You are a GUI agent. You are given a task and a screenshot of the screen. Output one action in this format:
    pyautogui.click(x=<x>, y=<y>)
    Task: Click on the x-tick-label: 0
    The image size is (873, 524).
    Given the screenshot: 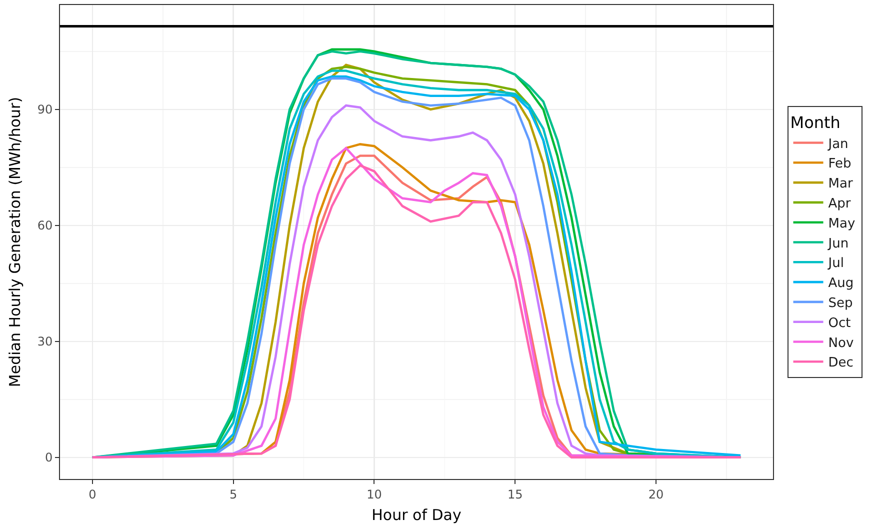 What is the action you would take?
    pyautogui.click(x=92, y=494)
    